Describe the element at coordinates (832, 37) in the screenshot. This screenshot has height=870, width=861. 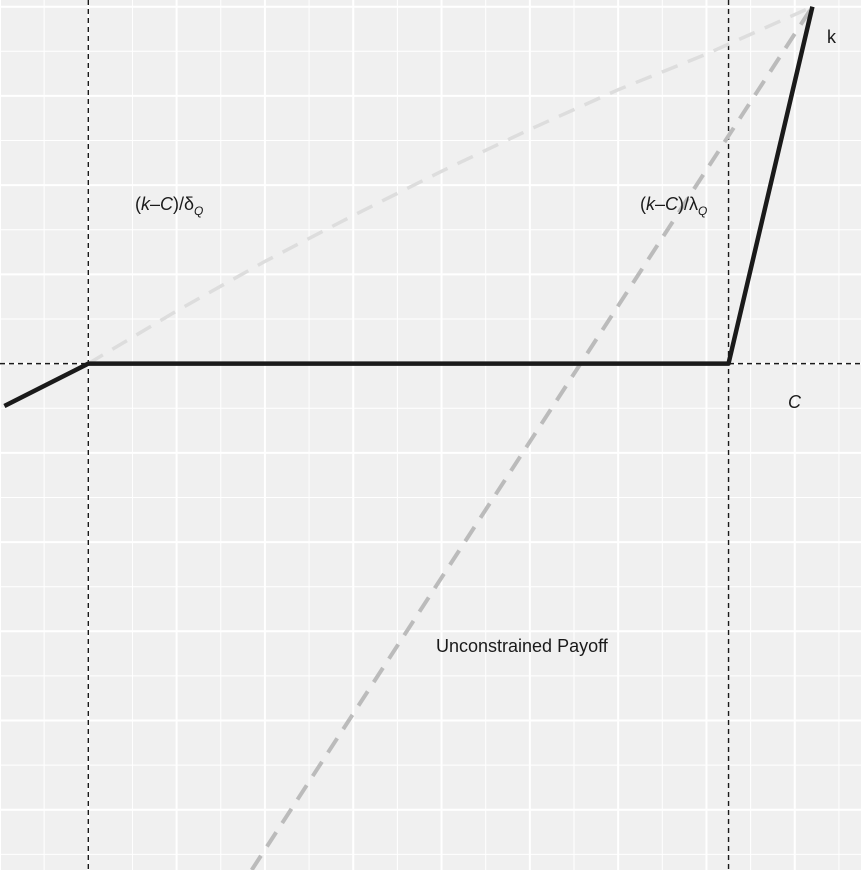
I see `k-label: k` at that location.